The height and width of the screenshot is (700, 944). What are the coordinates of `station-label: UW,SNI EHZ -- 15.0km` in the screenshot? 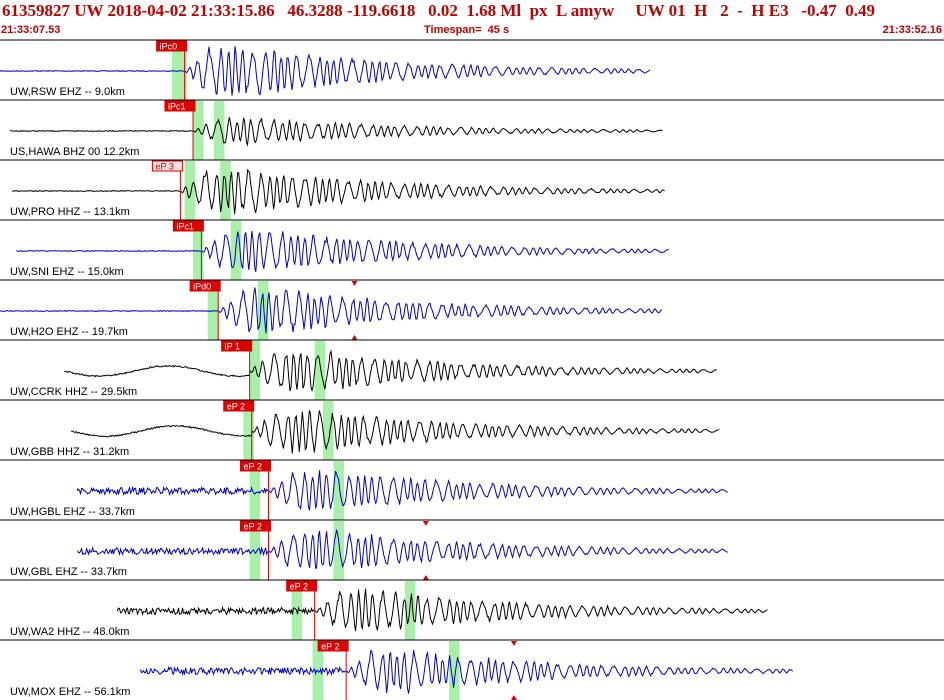 It's located at (67, 272).